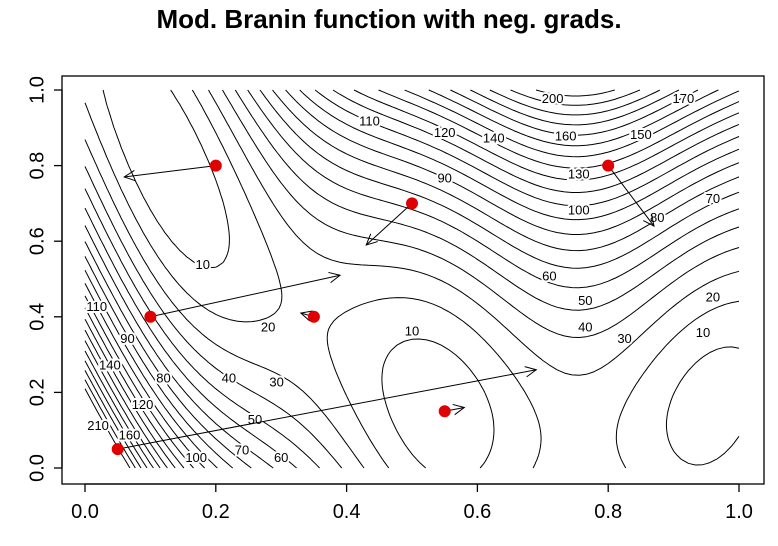  I want to click on contour-label: 200, so click(553, 98).